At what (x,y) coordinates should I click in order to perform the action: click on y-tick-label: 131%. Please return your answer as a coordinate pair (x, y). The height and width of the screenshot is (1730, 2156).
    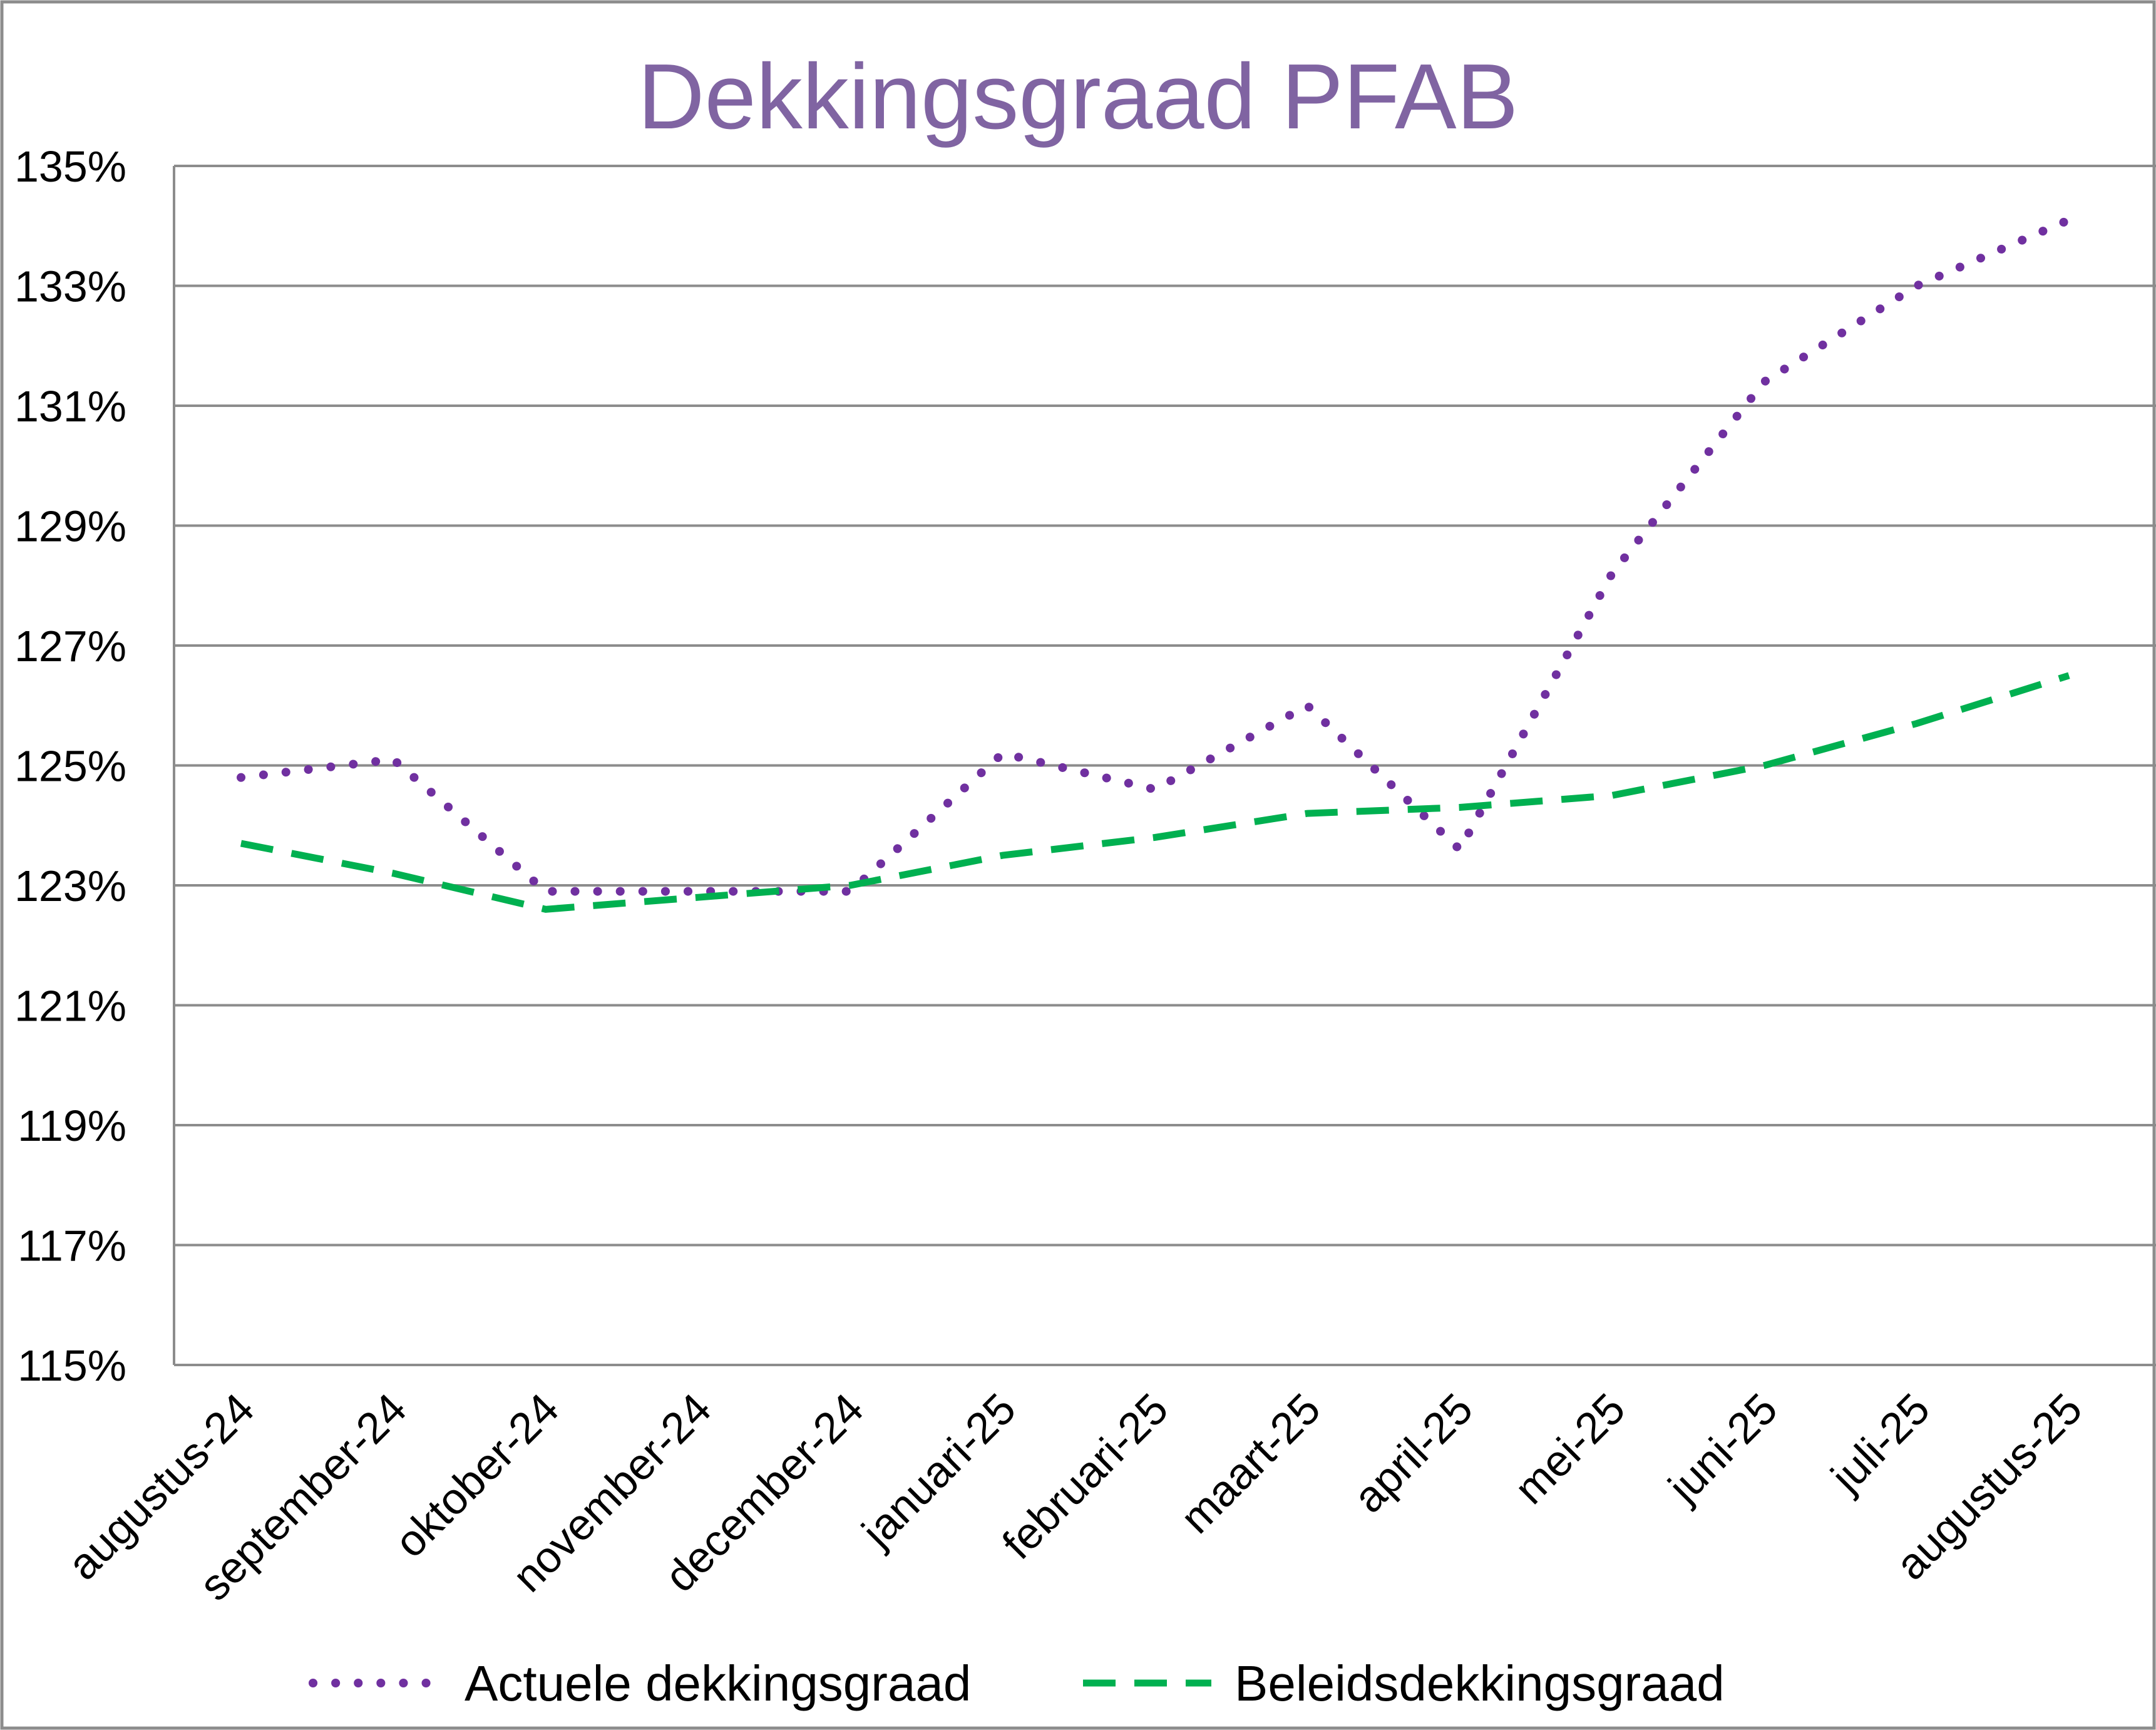
    Looking at the image, I should click on (70, 406).